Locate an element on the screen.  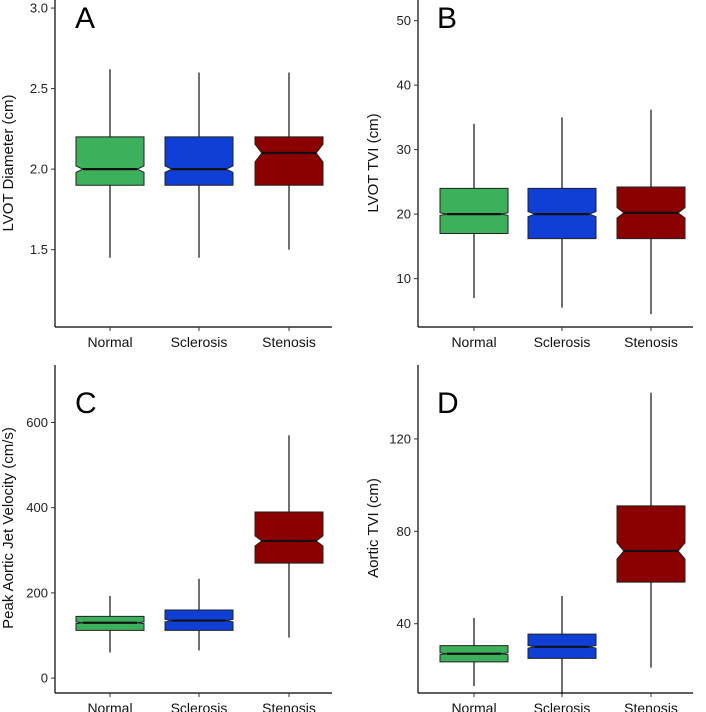
y-tick-label: 3.0 is located at coordinates (39, 8).